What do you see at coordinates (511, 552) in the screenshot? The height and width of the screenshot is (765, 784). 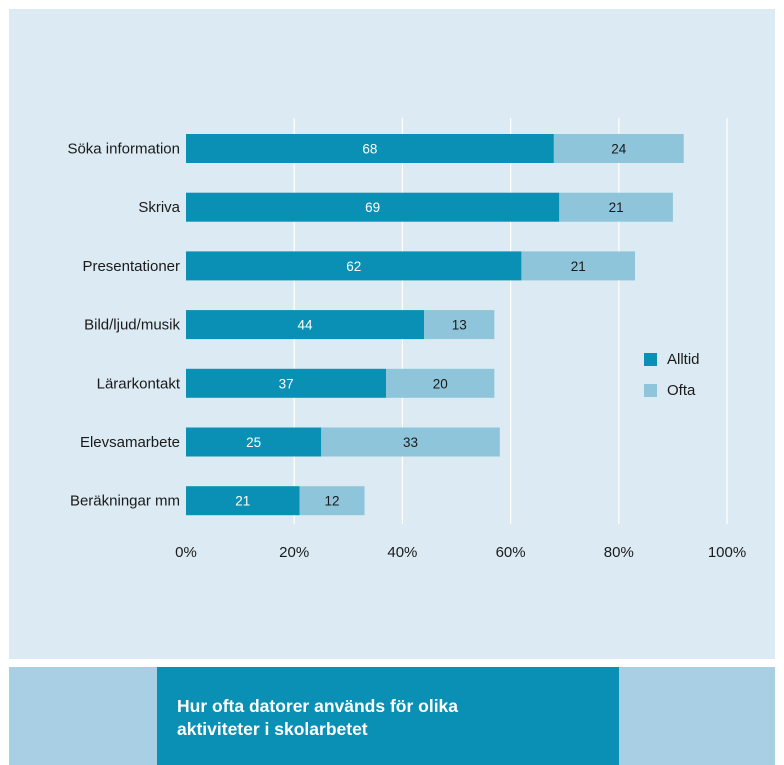 I see `x-tick-label: 60%` at bounding box center [511, 552].